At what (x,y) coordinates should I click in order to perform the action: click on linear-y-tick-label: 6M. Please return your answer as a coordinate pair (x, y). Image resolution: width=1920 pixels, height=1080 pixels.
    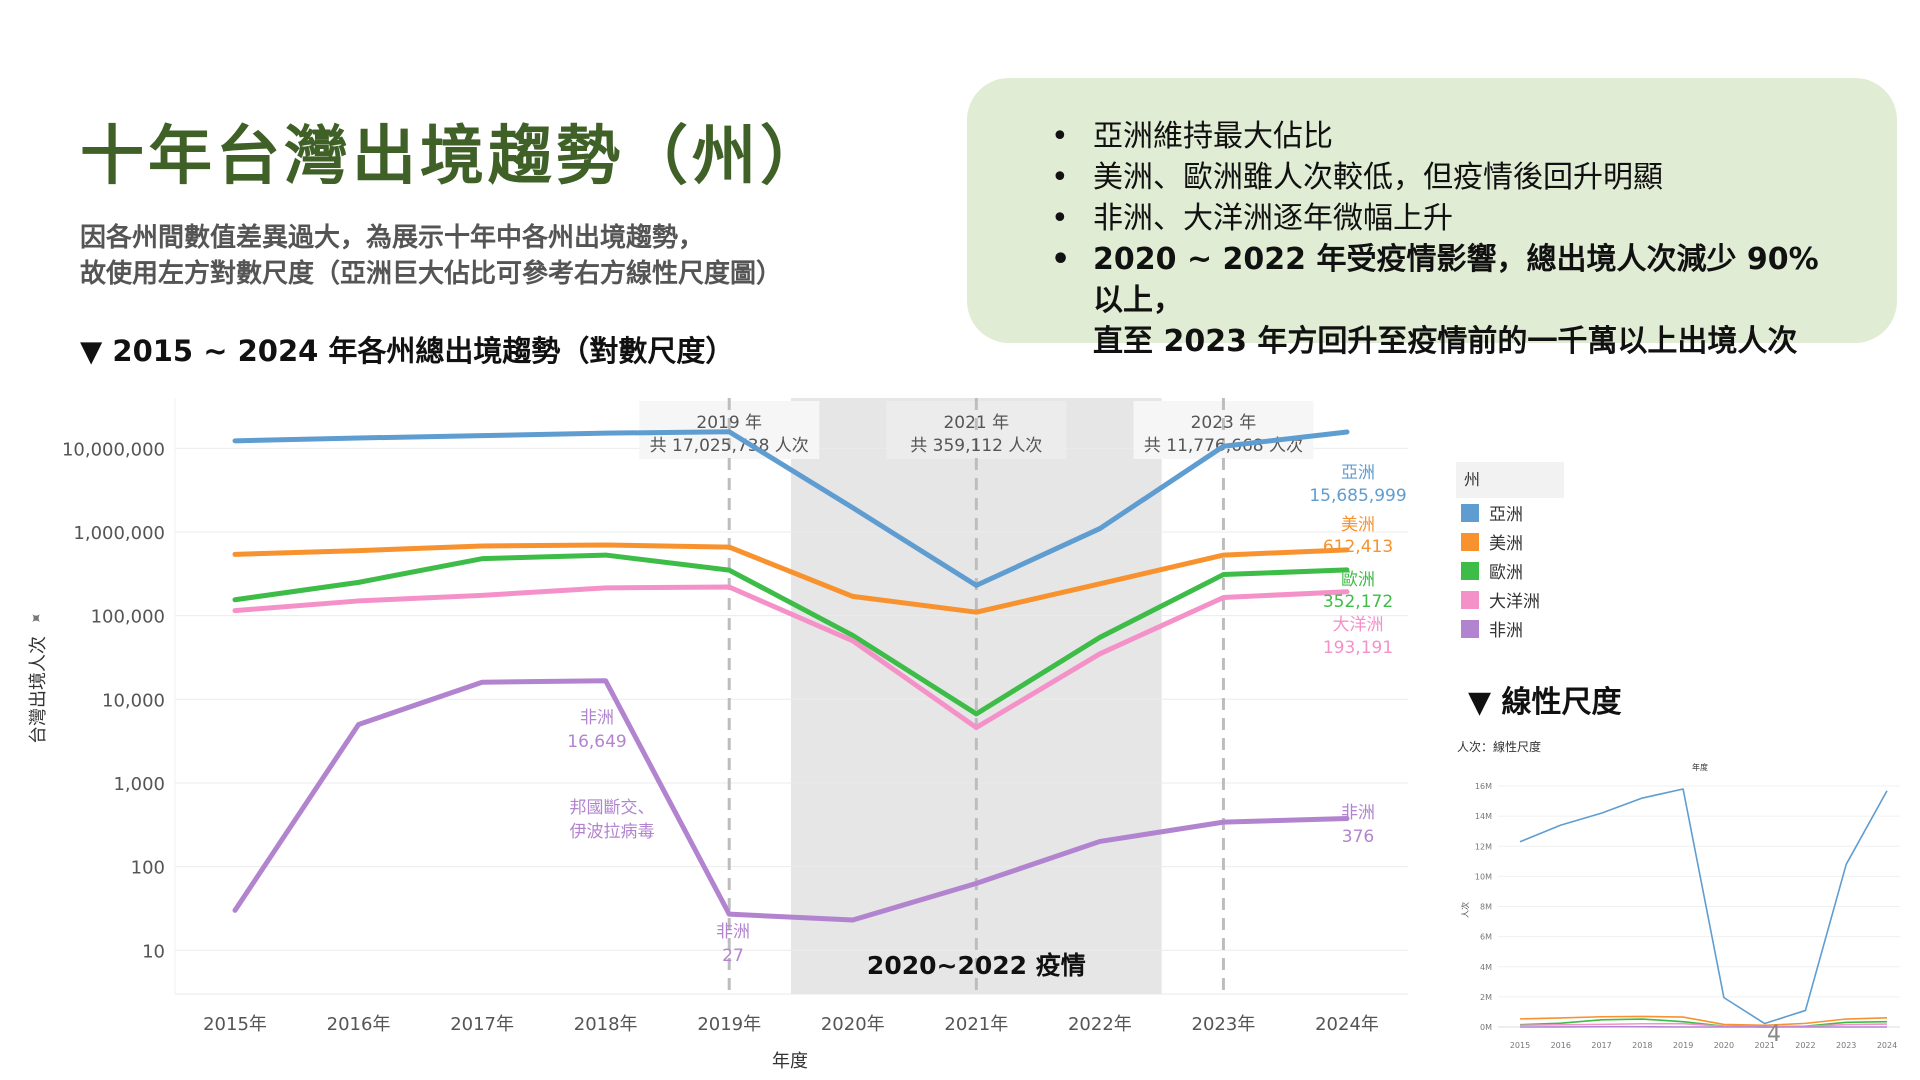
    Looking at the image, I should click on (1486, 937).